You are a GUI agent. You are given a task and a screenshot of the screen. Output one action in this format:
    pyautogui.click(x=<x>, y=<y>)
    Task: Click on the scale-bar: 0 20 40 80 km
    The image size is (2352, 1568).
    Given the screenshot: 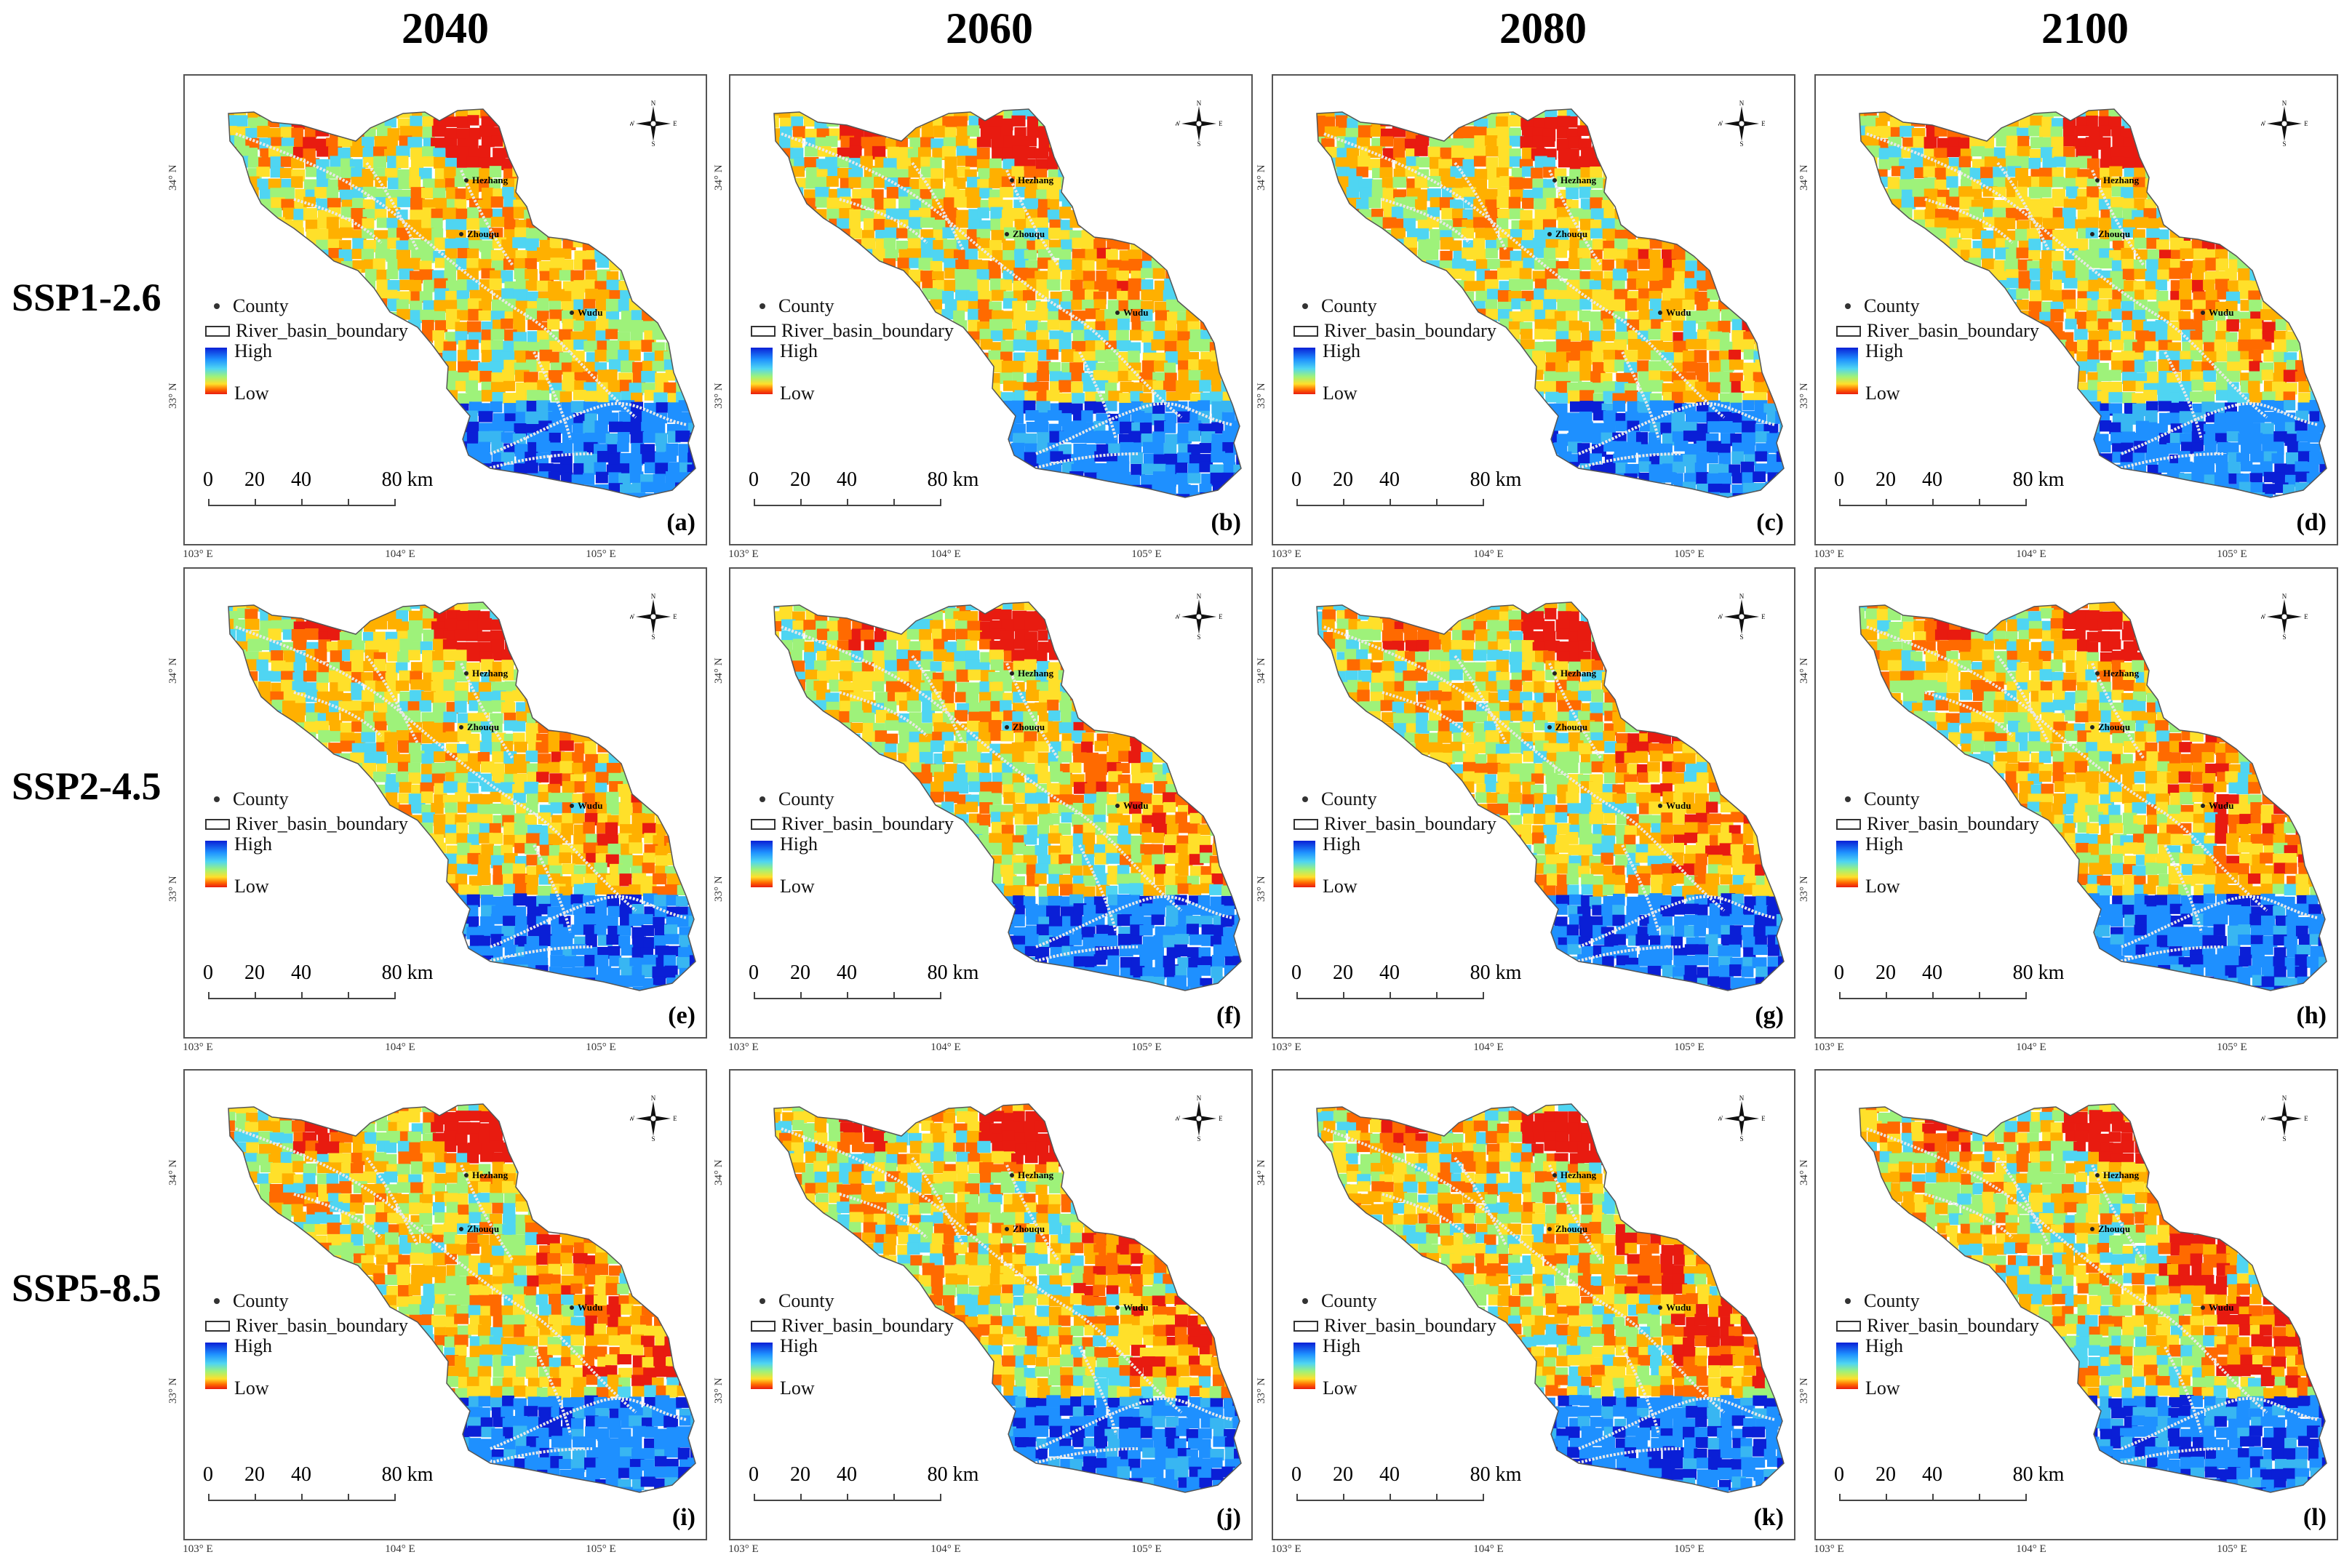 What is the action you would take?
    pyautogui.click(x=862, y=490)
    